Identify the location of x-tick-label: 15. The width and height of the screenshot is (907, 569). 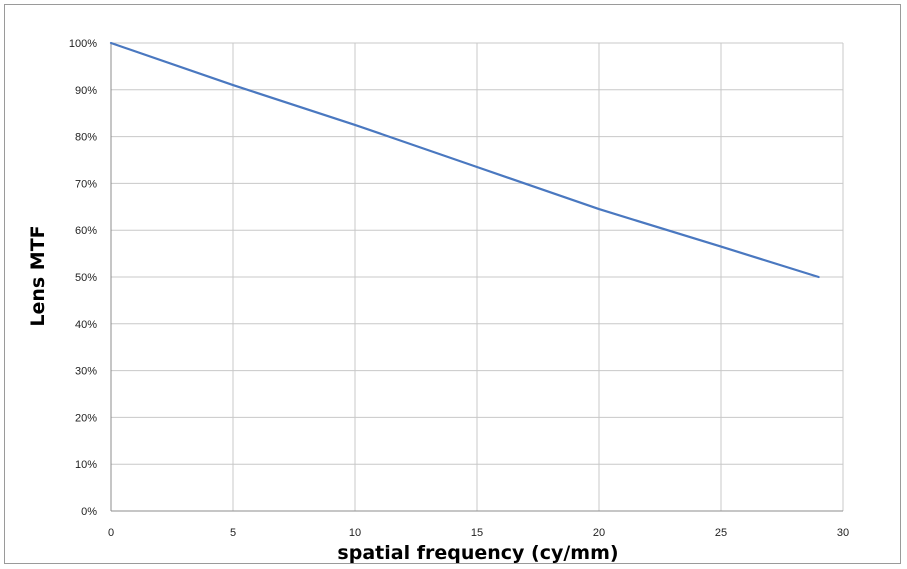
(477, 533).